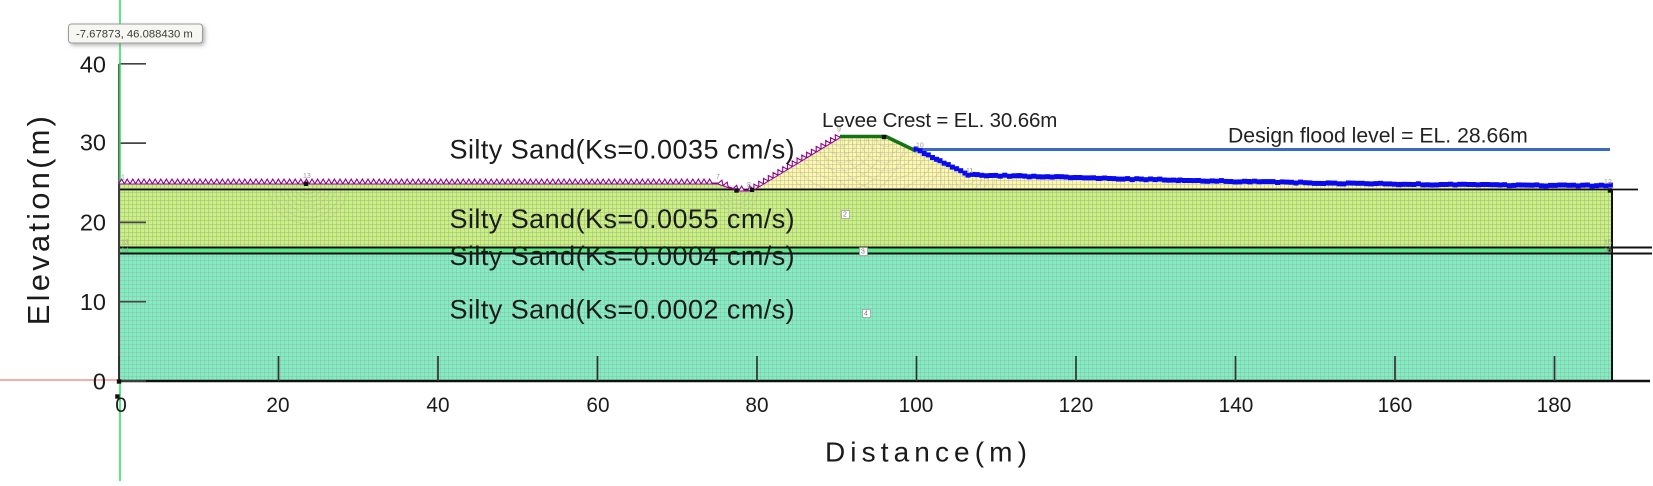  What do you see at coordinates (969, 171) in the screenshot?
I see `svg-text: 11` at bounding box center [969, 171].